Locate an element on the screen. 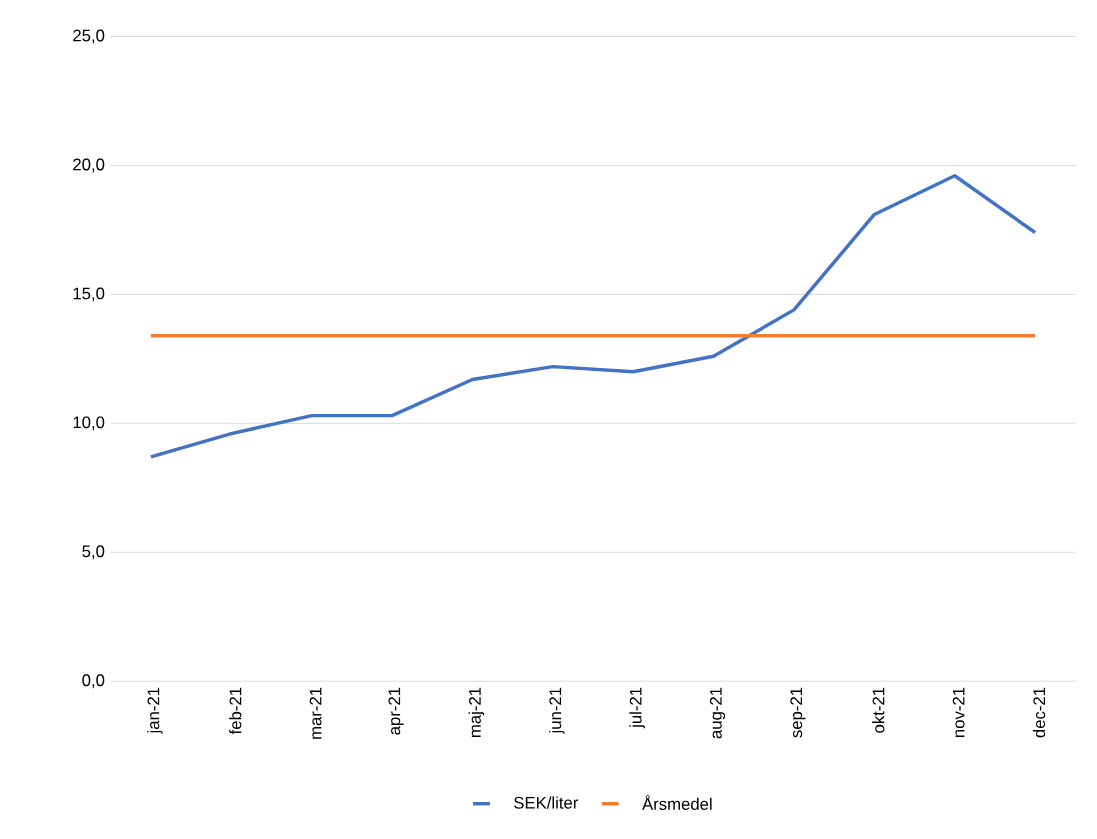 Image resolution: width=1097 pixels, height=839 pixels. x-tick-label: okt-21 is located at coordinates (878, 710).